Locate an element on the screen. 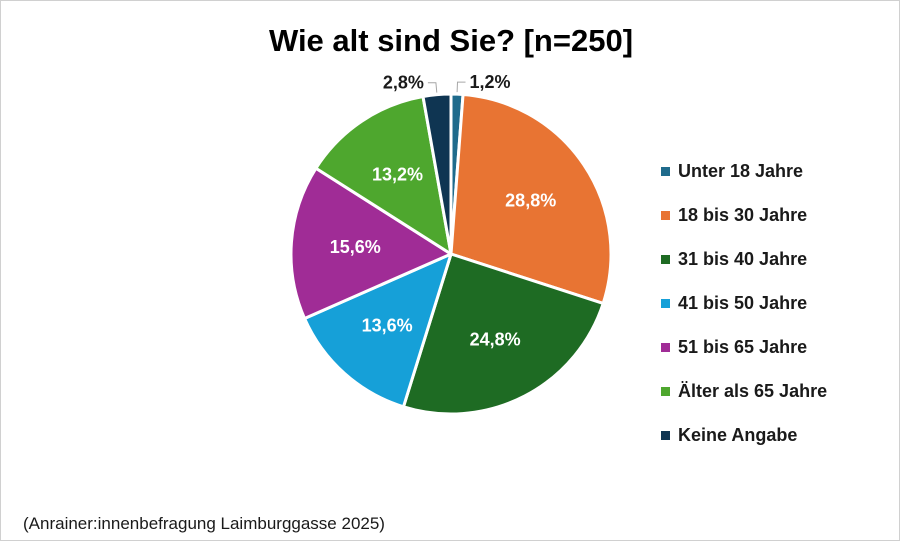 The width and height of the screenshot is (900, 542). data-label: 13,6% is located at coordinates (387, 326).